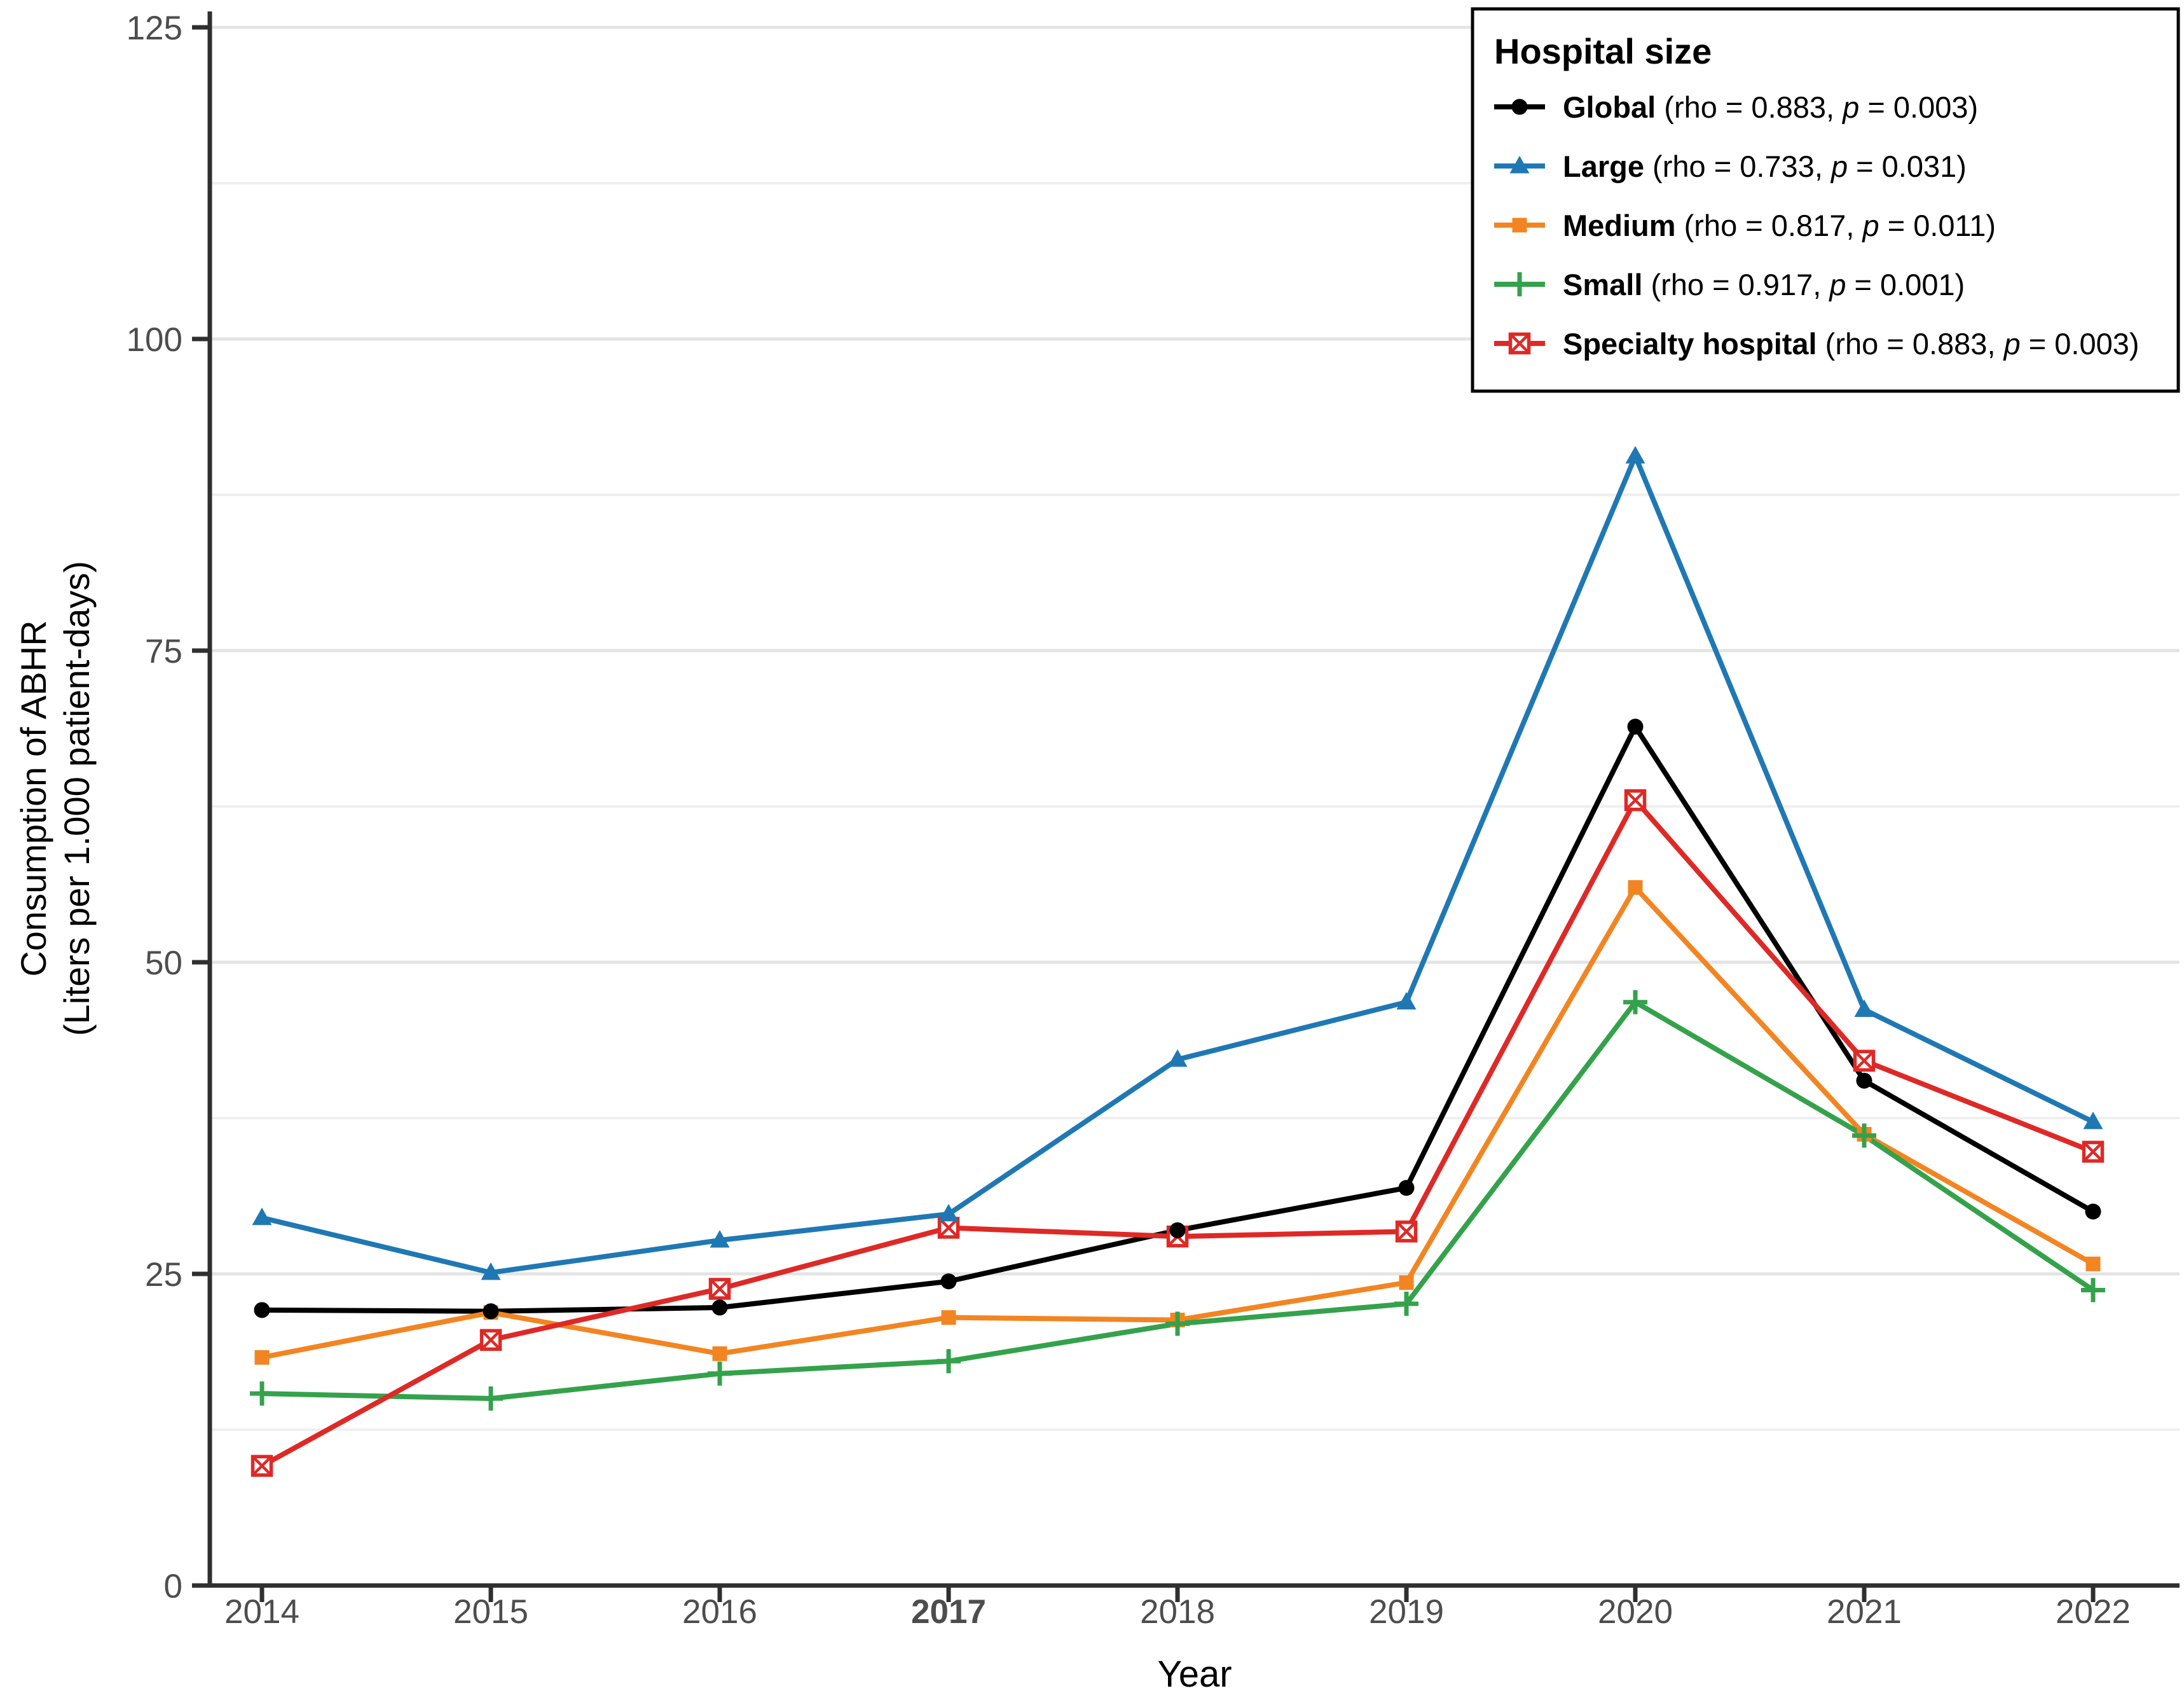 The height and width of the screenshot is (1700, 2184). I want to click on x-tick-label: 2015, so click(490, 1612).